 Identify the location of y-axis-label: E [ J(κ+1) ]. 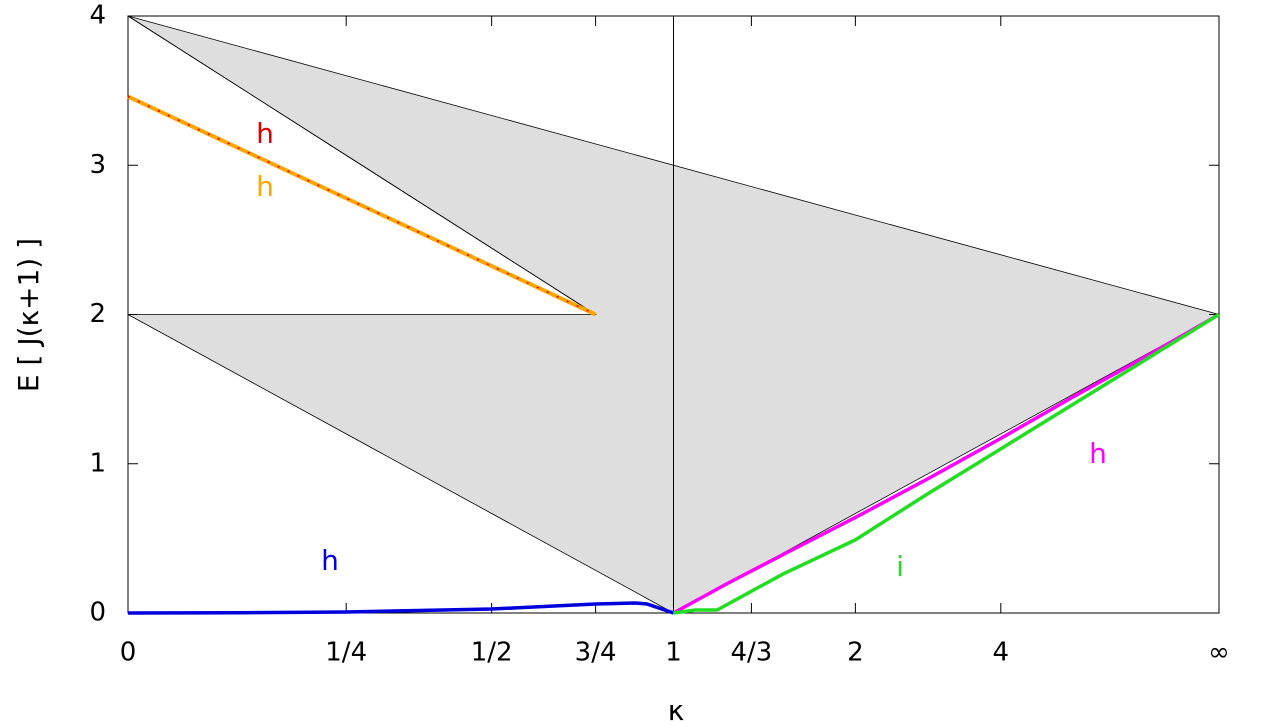
(28, 315).